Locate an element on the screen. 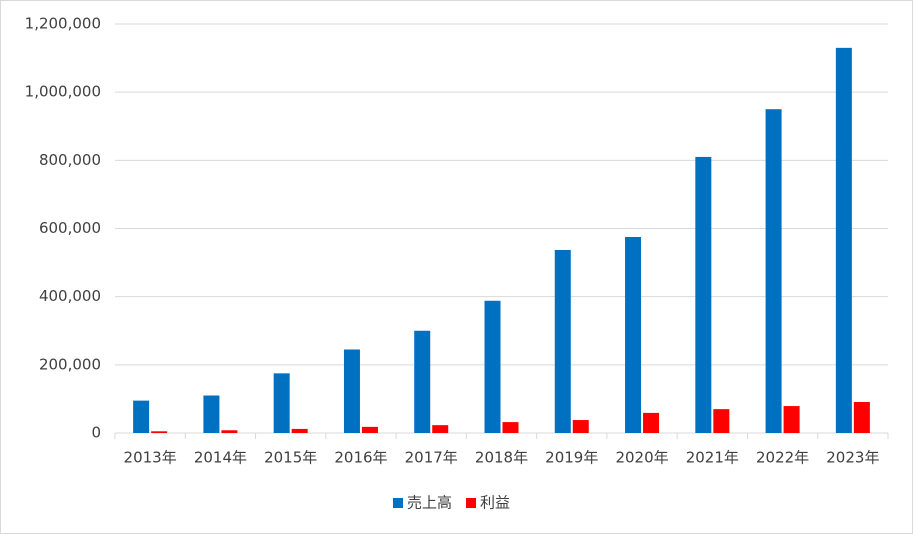 This screenshot has width=913, height=534. x-tick-label: 2021年 is located at coordinates (712, 458).